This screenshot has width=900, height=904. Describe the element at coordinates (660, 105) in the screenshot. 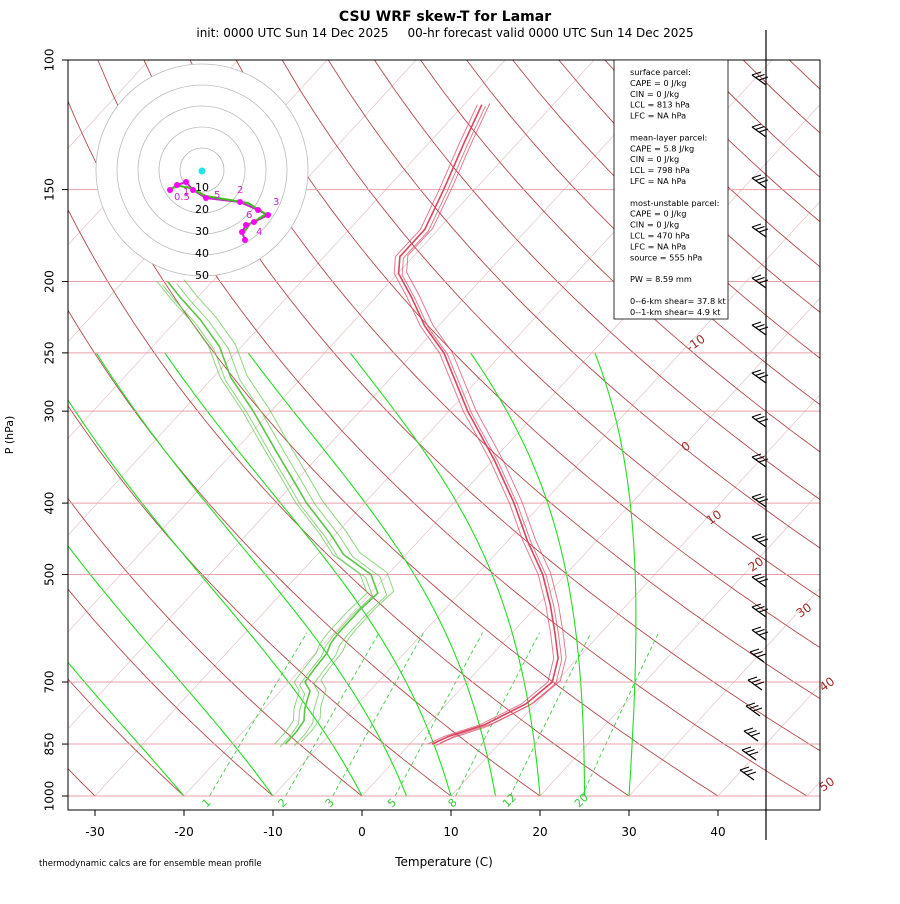

I see `info-line: LCL = 813 hPa` at that location.